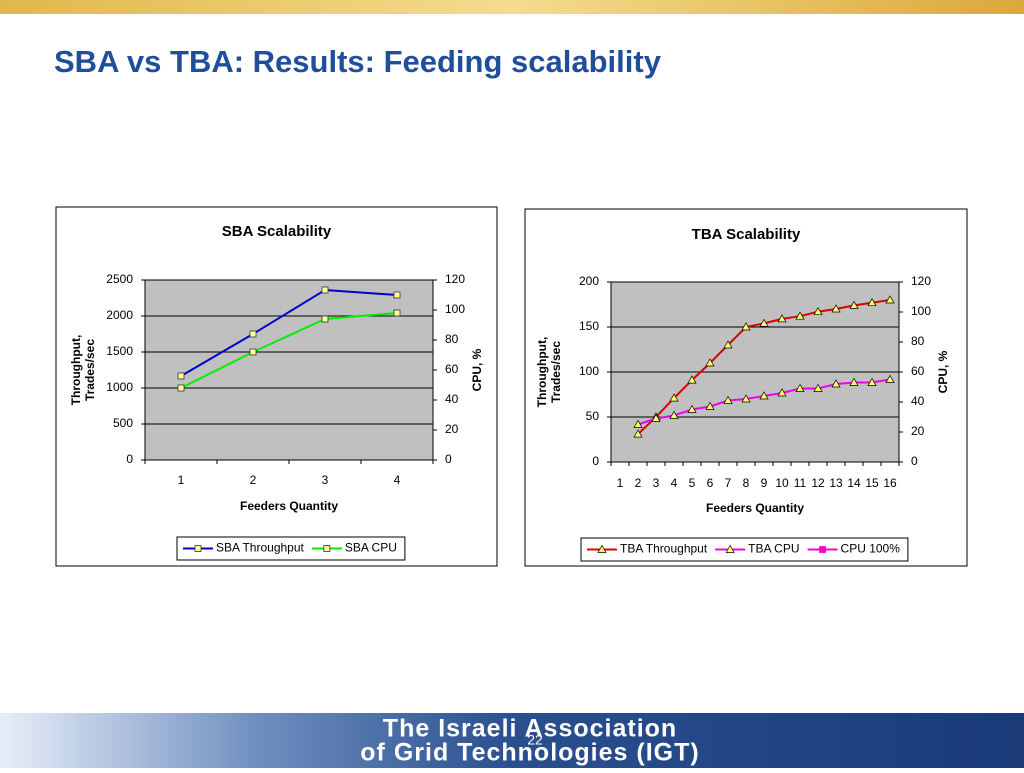 The height and width of the screenshot is (773, 1024). What do you see at coordinates (358, 61) in the screenshot?
I see `slide-title: SBA vs TBA: Results: Feeding scalability` at bounding box center [358, 61].